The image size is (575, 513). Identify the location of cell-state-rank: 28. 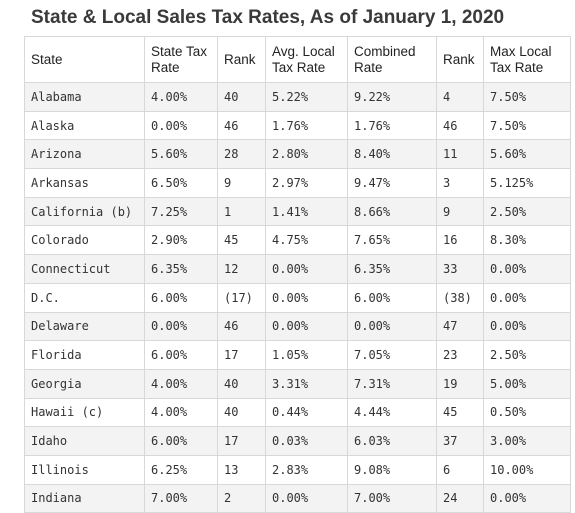
(241, 154).